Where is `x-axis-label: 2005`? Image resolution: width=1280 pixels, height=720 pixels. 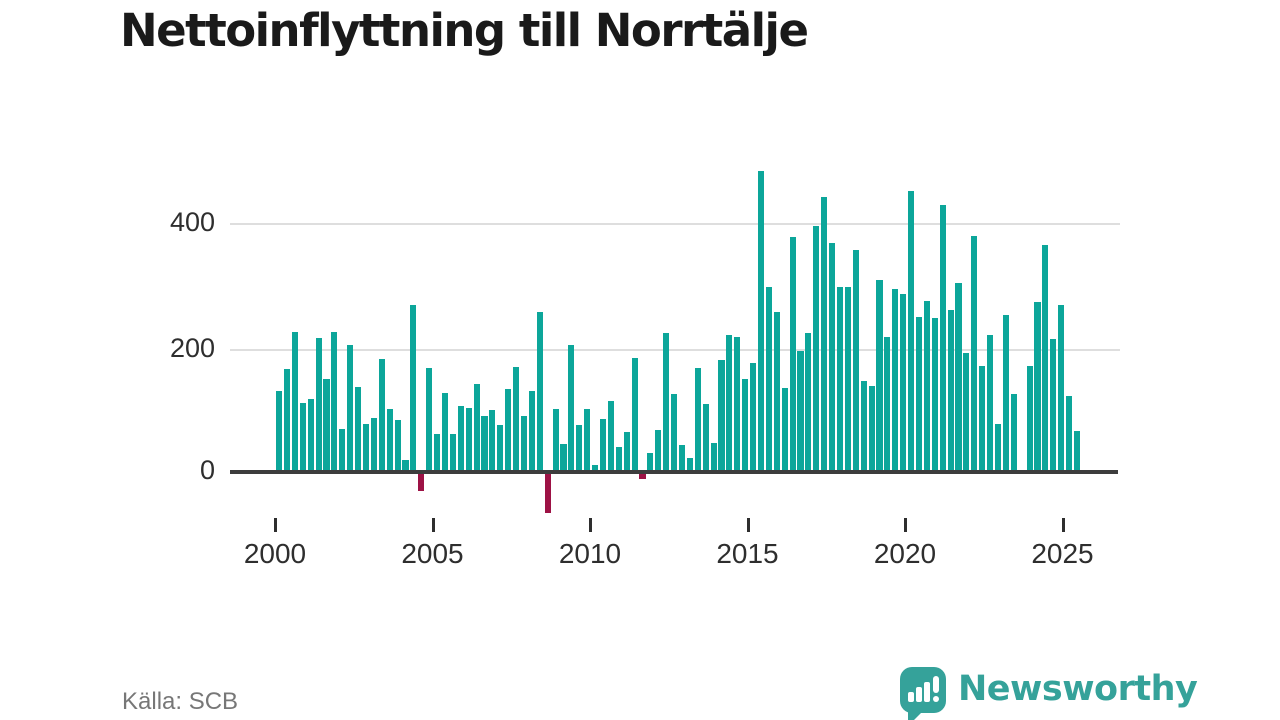
x-axis-label: 2005 is located at coordinates (432, 553).